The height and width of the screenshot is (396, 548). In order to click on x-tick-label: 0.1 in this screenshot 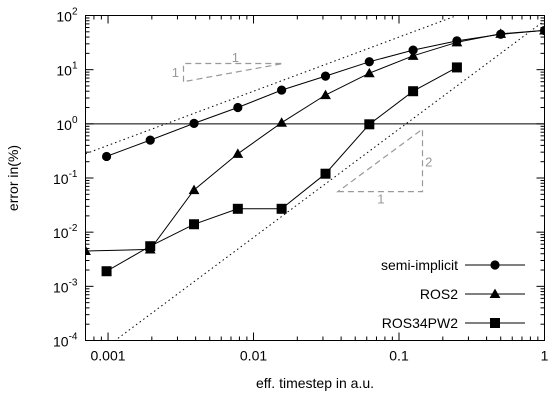, I will do `click(399, 356)`.